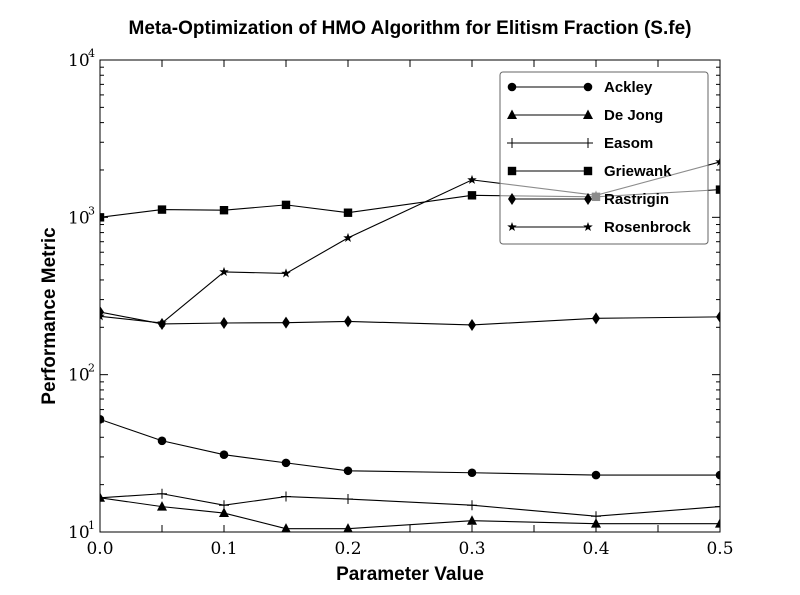 This screenshot has width=800, height=595. Describe the element at coordinates (91, 368) in the screenshot. I see `y-tick-exponent: 2` at that location.